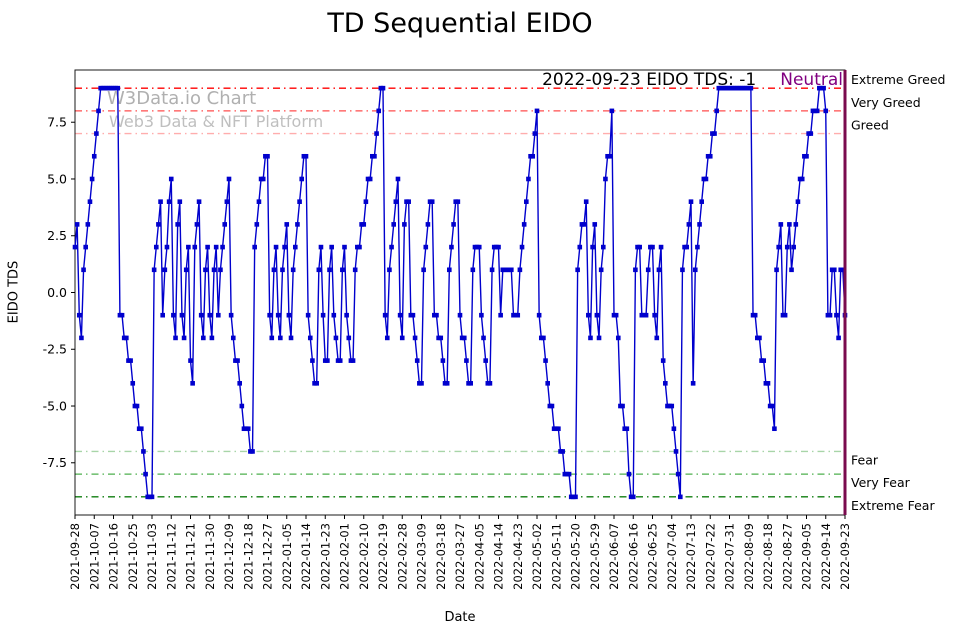 Image resolution: width=967 pixels, height=633 pixels. What do you see at coordinates (595, 556) in the screenshot?
I see `x-tick-label: 2022-05-29` at bounding box center [595, 556].